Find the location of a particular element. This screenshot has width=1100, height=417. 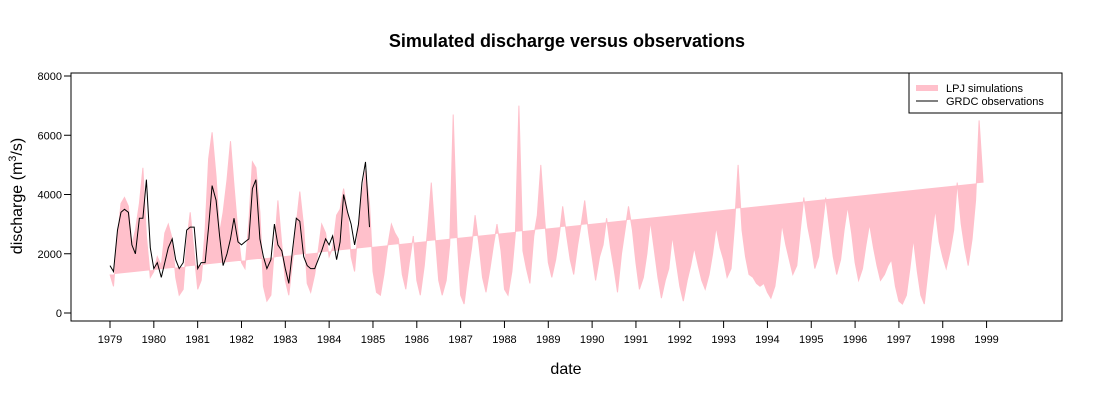

x-tick-label: 1987 is located at coordinates (460, 340).